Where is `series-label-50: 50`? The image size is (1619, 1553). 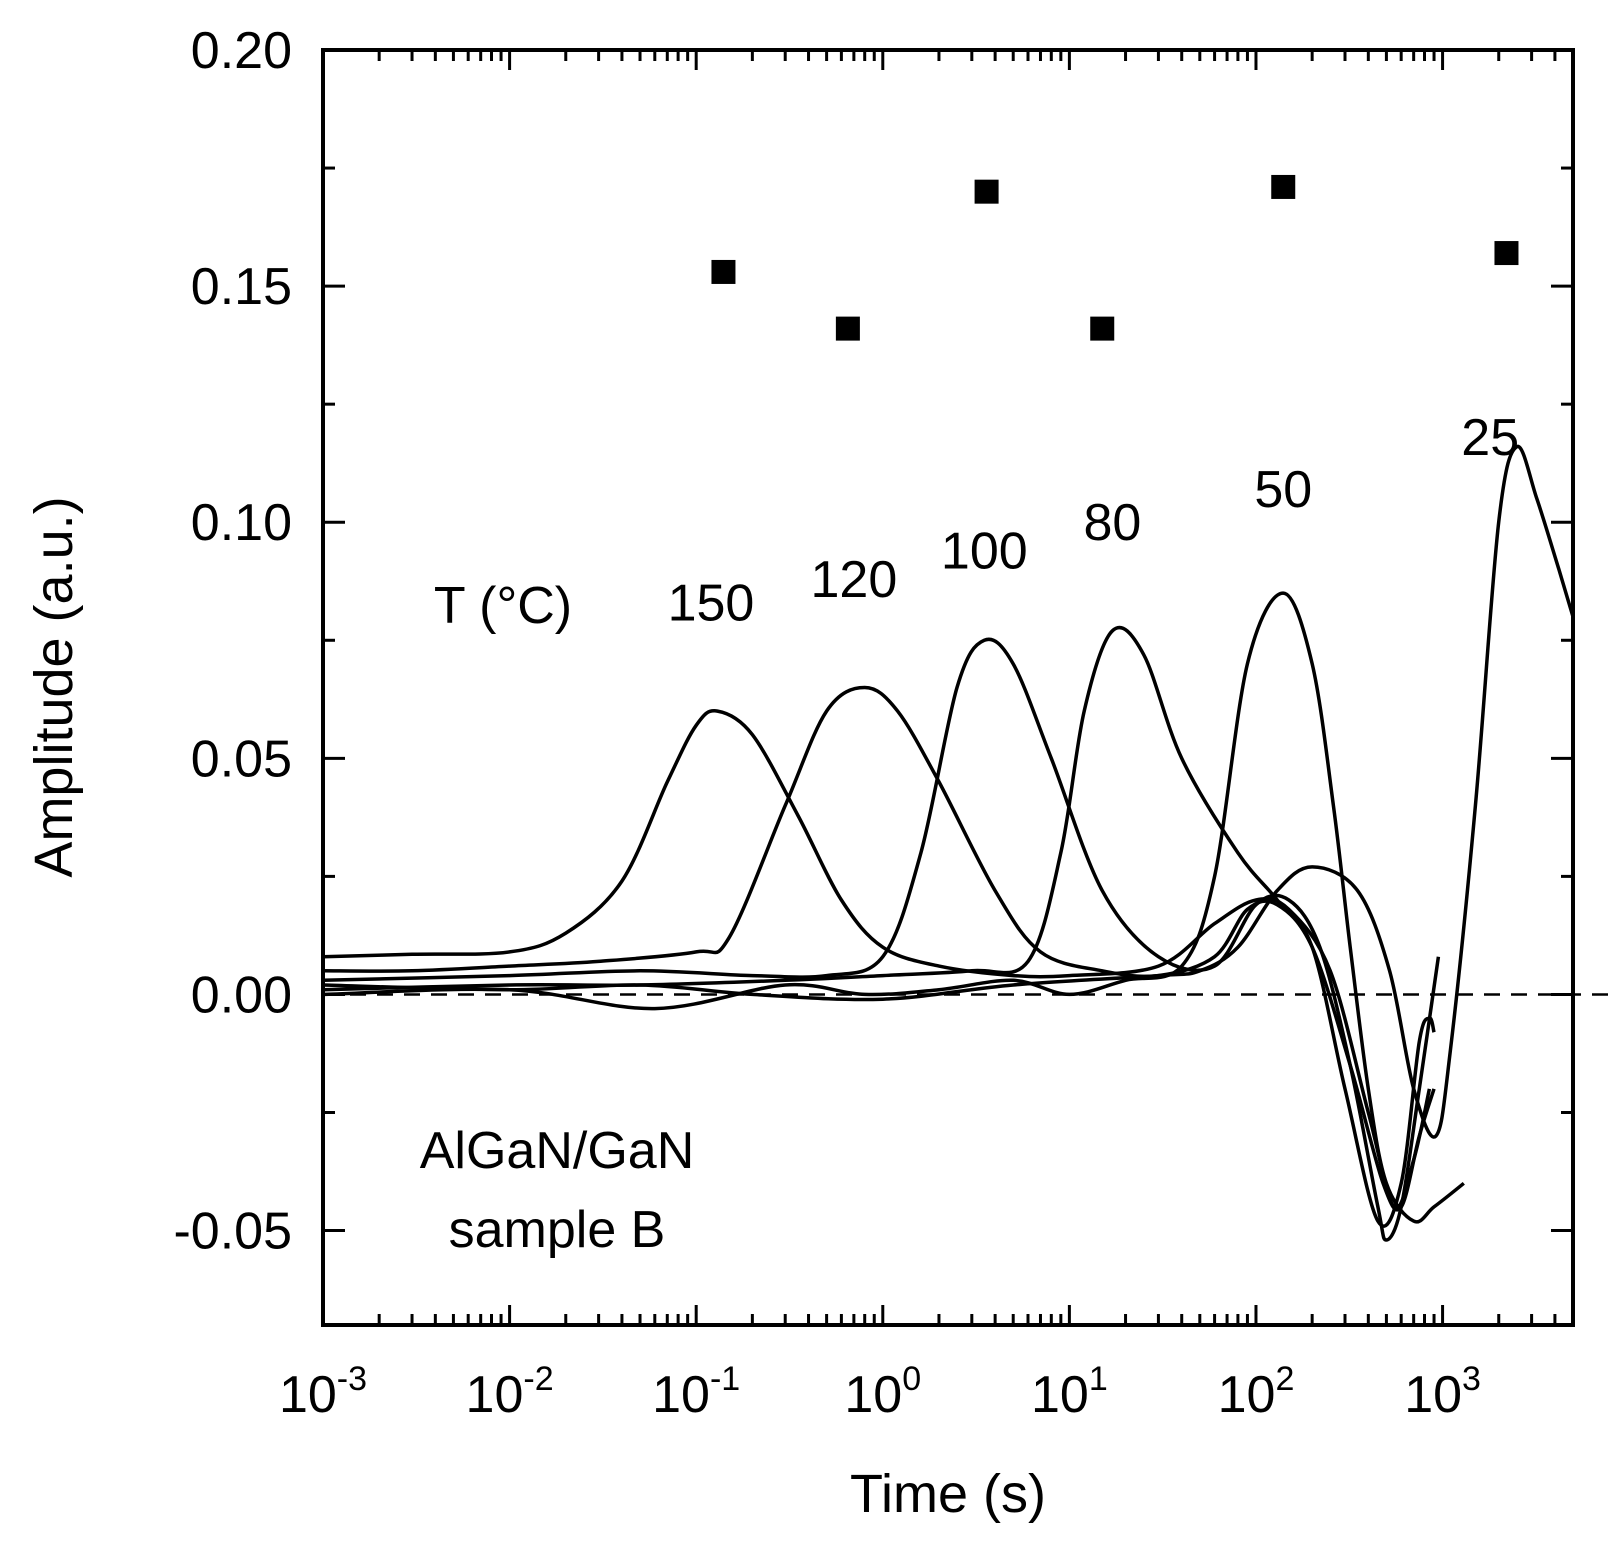 series-label-50: 50 is located at coordinates (1283, 490).